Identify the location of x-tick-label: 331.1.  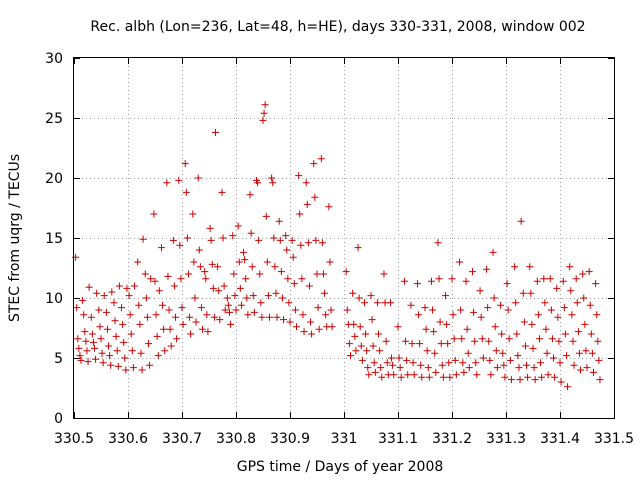
(398, 439).